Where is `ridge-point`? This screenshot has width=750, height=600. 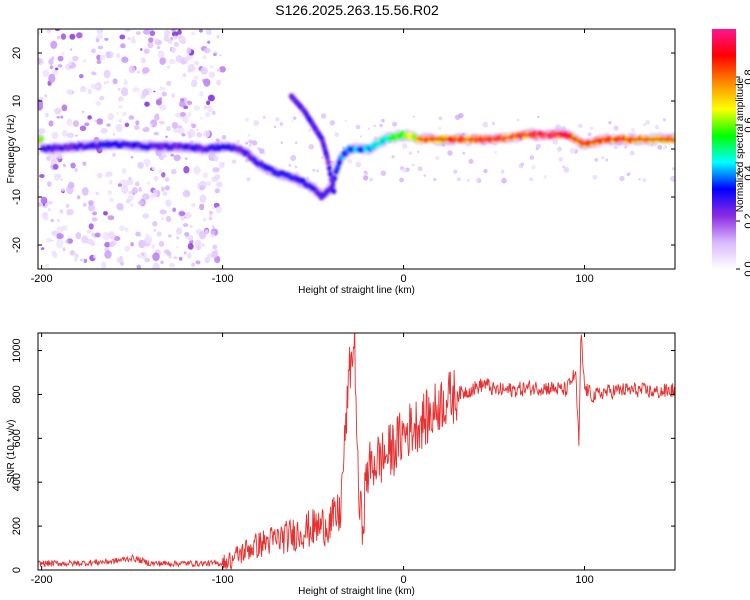 ridge-point is located at coordinates (337, 167).